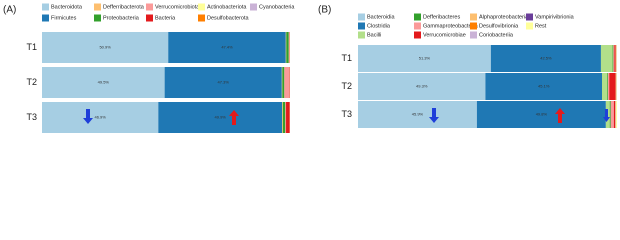 This screenshot has height=240, width=620. Describe the element at coordinates (124, 7) in the screenshot. I see `legend-label: Defferribacterota` at that location.